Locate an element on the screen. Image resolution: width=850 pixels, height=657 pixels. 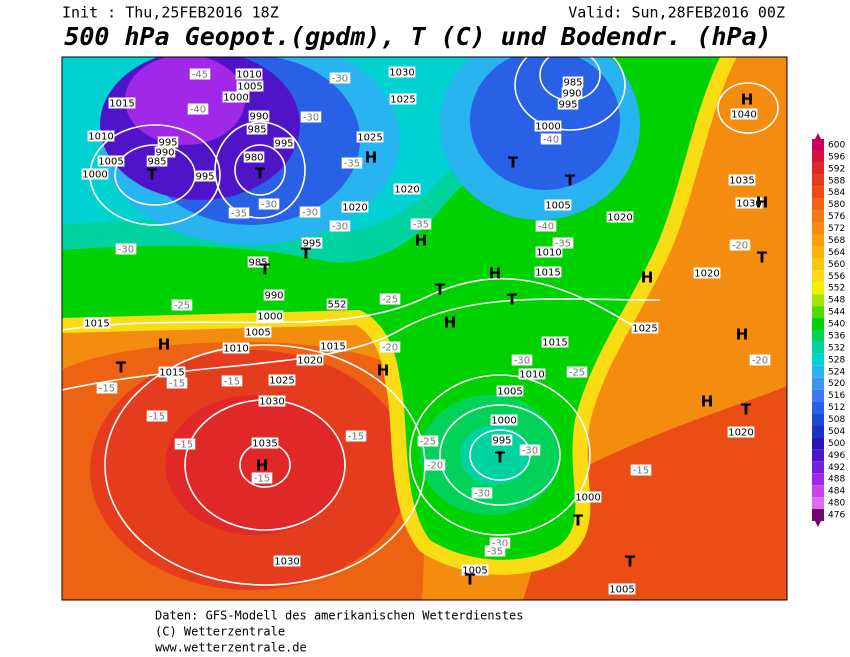
colorbar-label: 512 is located at coordinates (836, 408).